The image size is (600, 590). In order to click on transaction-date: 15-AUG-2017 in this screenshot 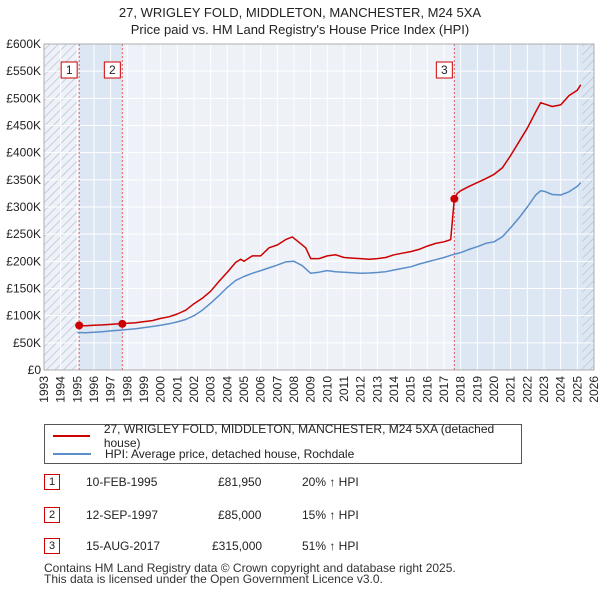, I will do `click(123, 546)`.